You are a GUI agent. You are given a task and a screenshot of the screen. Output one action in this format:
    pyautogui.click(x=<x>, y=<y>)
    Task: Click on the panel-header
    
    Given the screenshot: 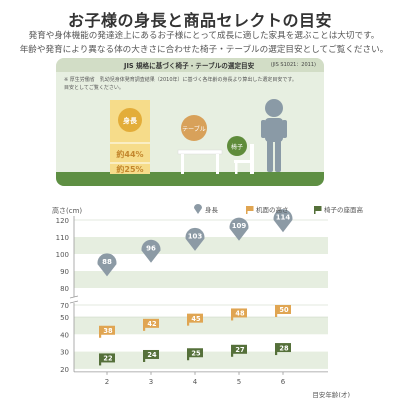 What is the action you would take?
    pyautogui.click(x=190, y=65)
    